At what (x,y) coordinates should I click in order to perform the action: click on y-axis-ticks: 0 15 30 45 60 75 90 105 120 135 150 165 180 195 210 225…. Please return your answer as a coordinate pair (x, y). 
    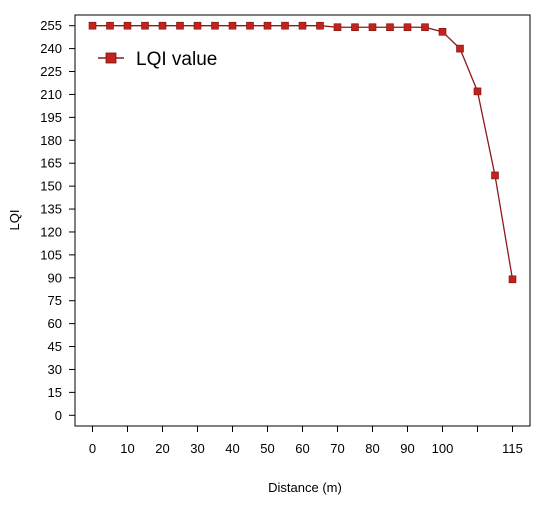
    Looking at the image, I should click on (57, 220).